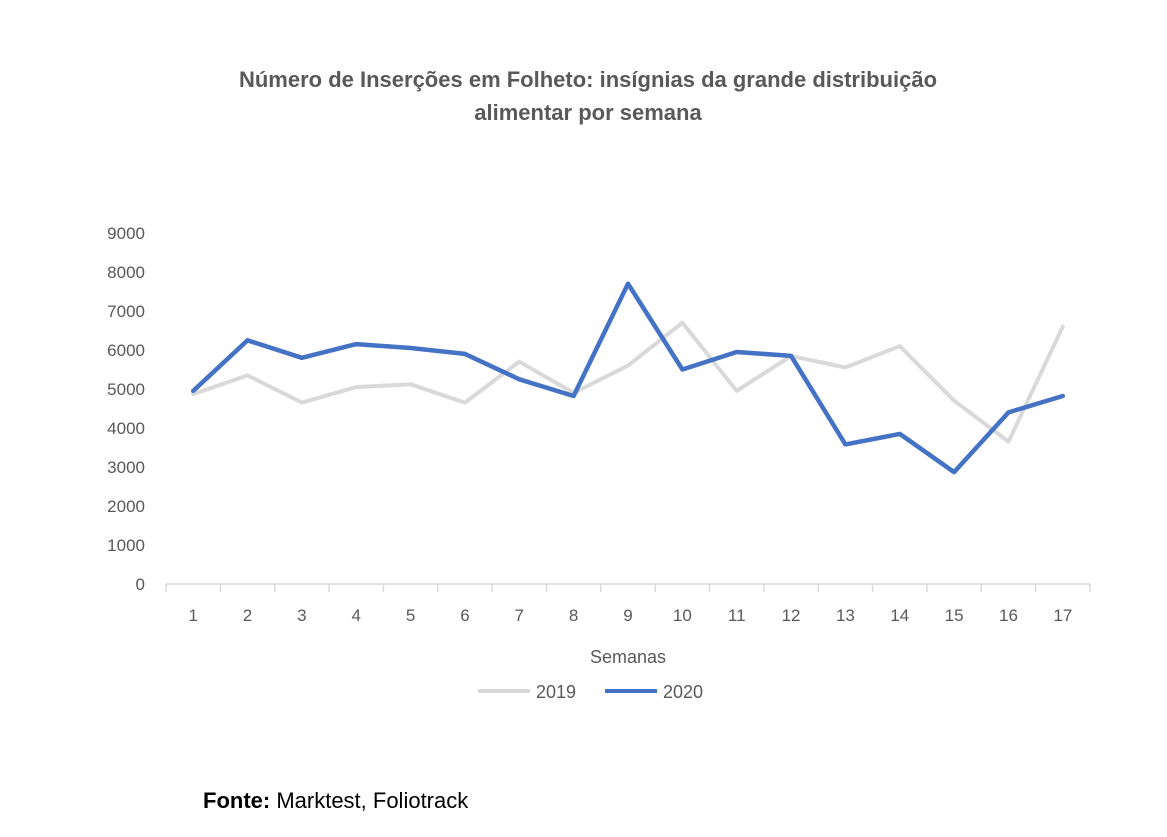 The image size is (1167, 837). What do you see at coordinates (628, 604) in the screenshot?
I see `x-axis: 1 2 3 4 5 6 7 8 9 10 11 12 13 14 15 16 17` at bounding box center [628, 604].